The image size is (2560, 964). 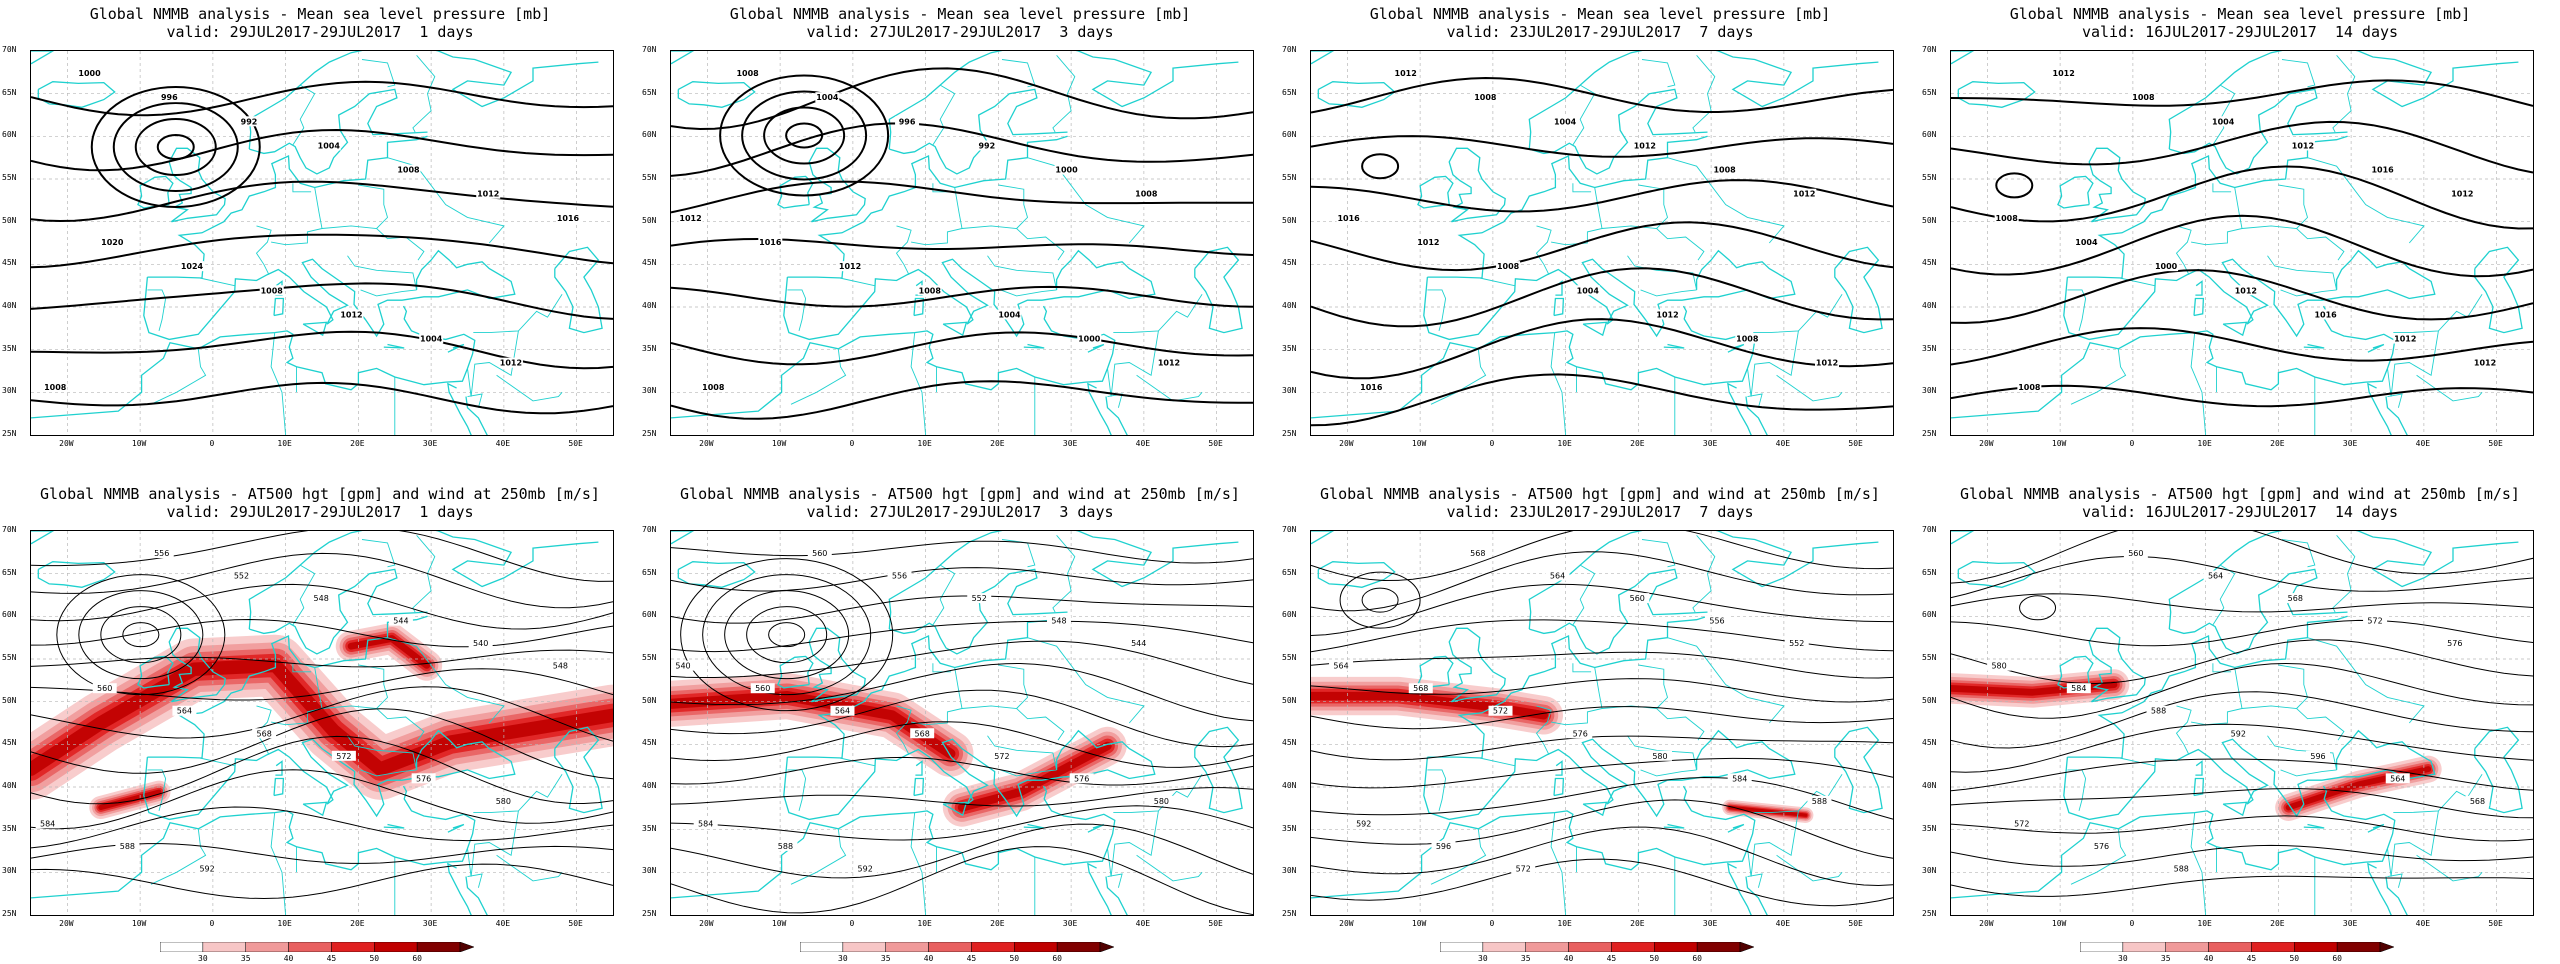 What do you see at coordinates (9, 263) in the screenshot?
I see `lat-tick-label: 45N` at bounding box center [9, 263].